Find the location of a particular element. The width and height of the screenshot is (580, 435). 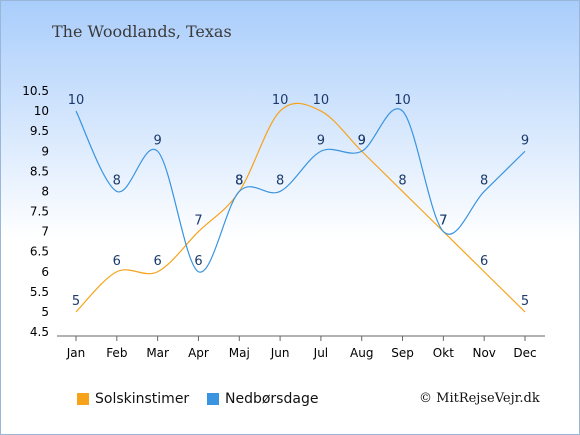

y-tick-label: 9.5 is located at coordinates (39, 131).